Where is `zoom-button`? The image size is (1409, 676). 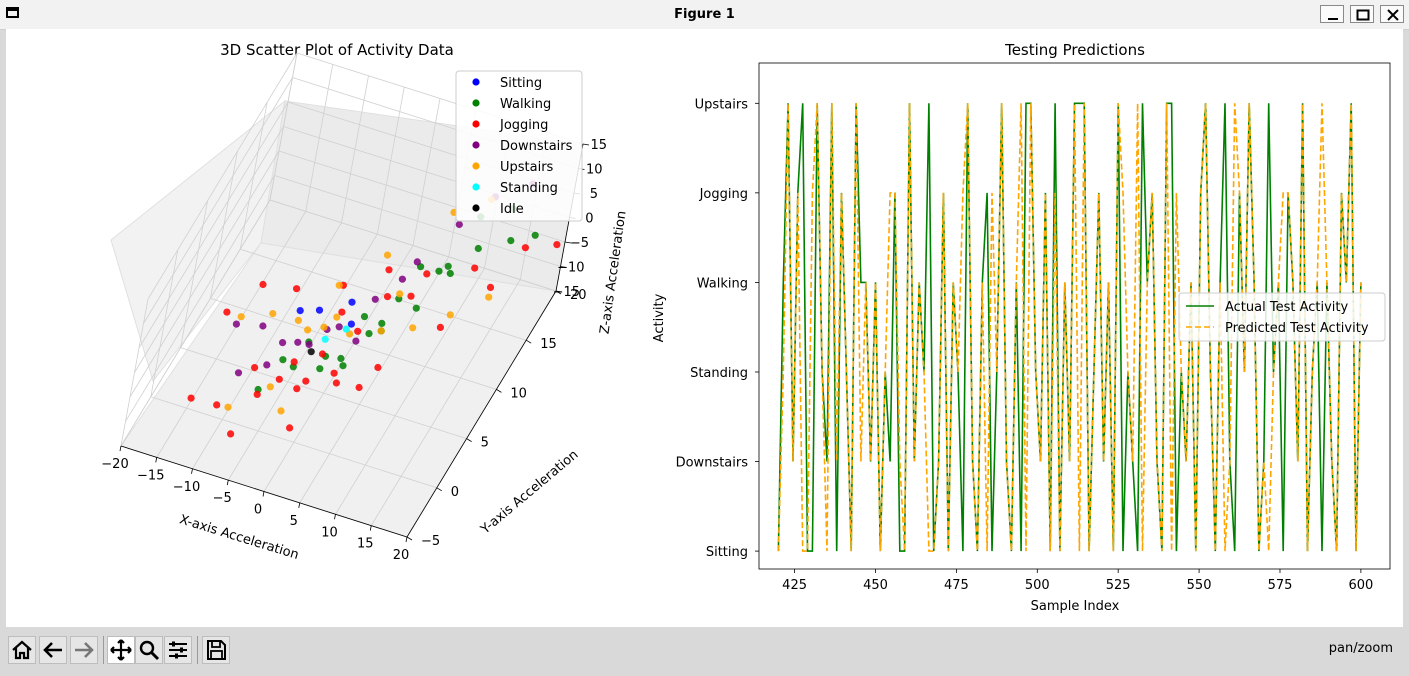
zoom-button is located at coordinates (149, 650).